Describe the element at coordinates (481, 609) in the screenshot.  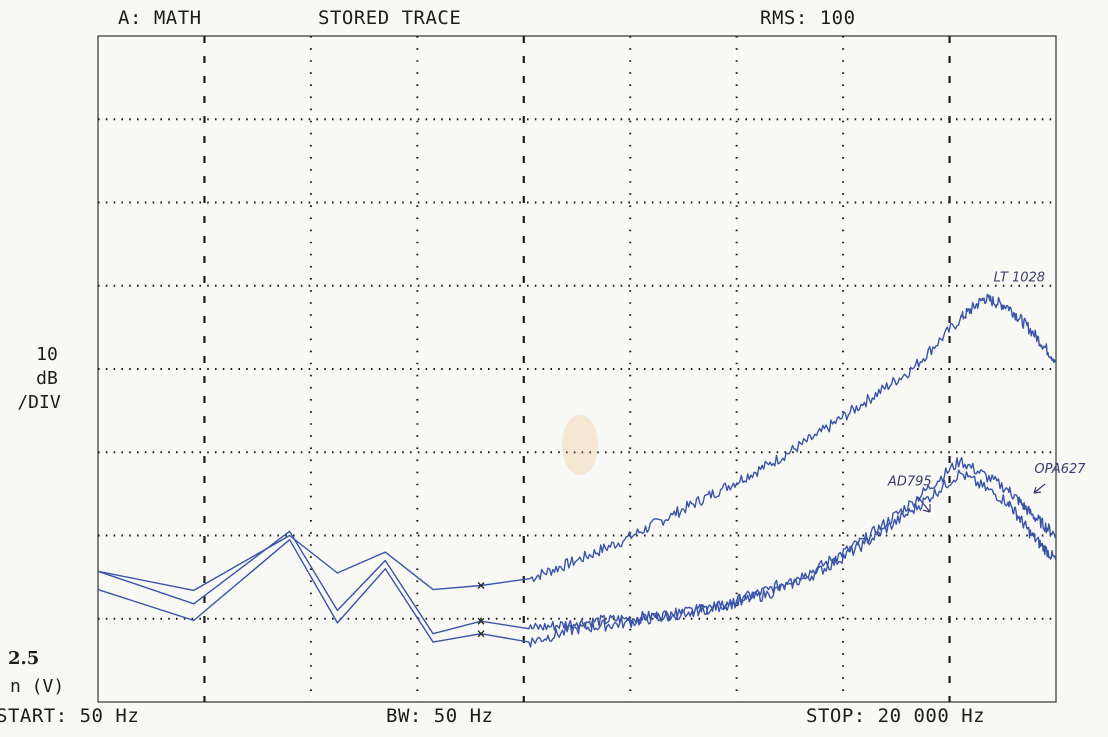
I see `marker-group` at that location.